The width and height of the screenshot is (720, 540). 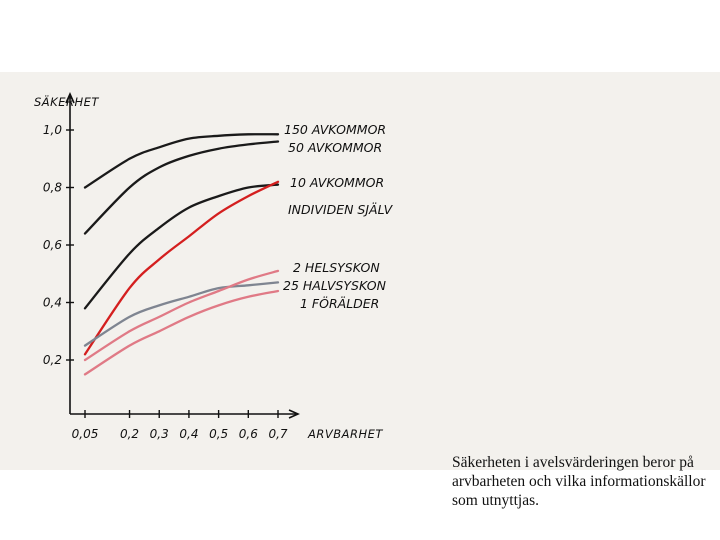 What do you see at coordinates (336, 267) in the screenshot?
I see `series-label: 2 HELSYSKON` at bounding box center [336, 267].